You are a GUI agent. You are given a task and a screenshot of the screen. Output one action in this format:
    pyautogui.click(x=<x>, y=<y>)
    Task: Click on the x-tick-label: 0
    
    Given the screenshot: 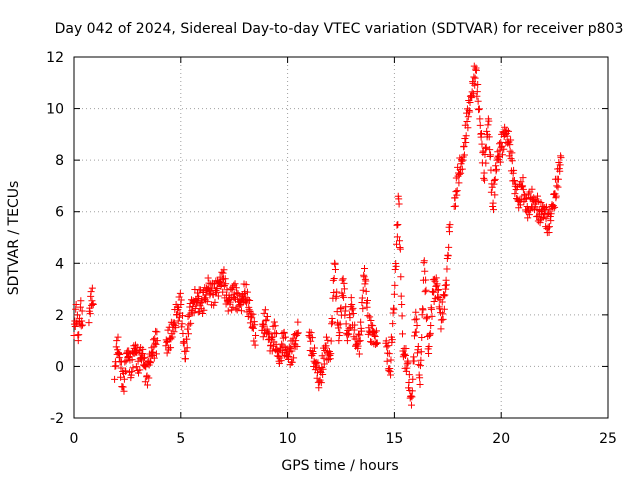 What is the action you would take?
    pyautogui.click(x=74, y=439)
    